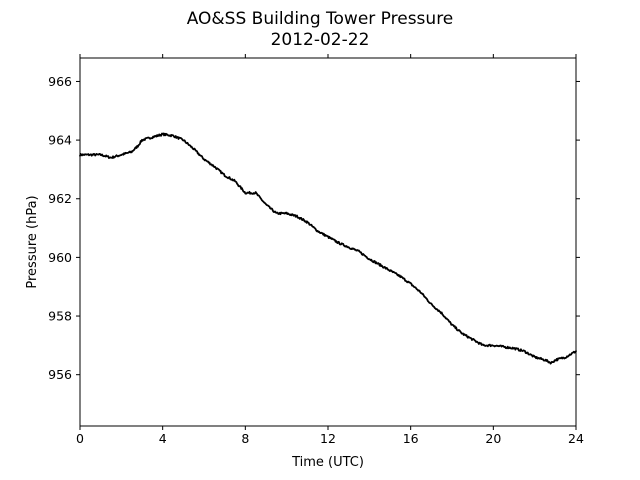 The image size is (640, 480). I want to click on x-tick-label: 4, so click(163, 438).